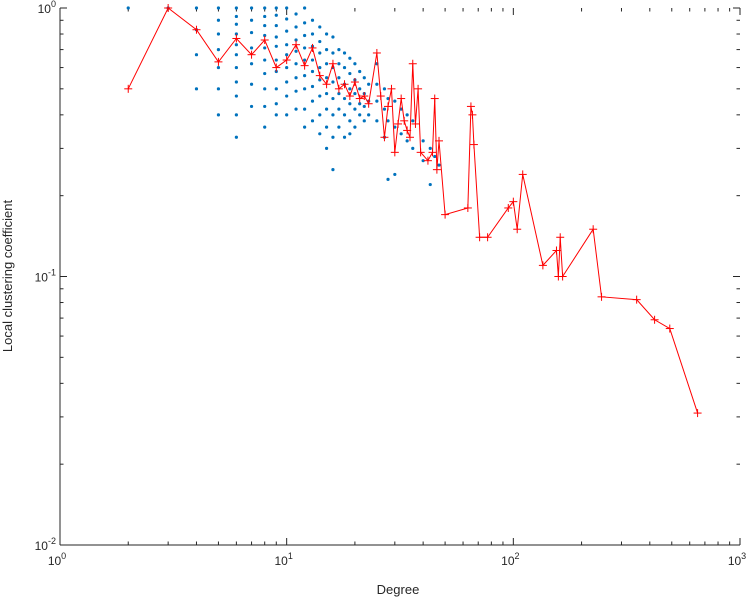 The height and width of the screenshot is (600, 753). What do you see at coordinates (7, 276) in the screenshot?
I see `y-axis-label: Local clustering coefficient` at bounding box center [7, 276].